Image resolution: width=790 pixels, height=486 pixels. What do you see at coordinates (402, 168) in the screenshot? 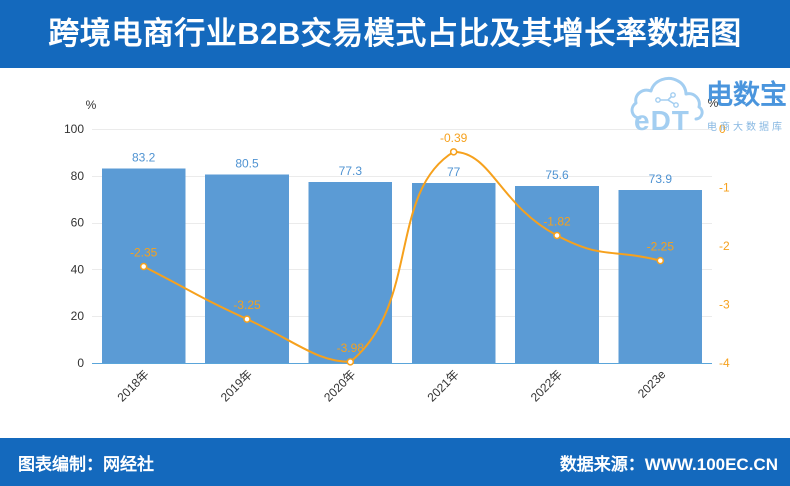
I see `bar-value-labels: 83.2 80.5 77.3 77 75.6 73.9` at bounding box center [402, 168].